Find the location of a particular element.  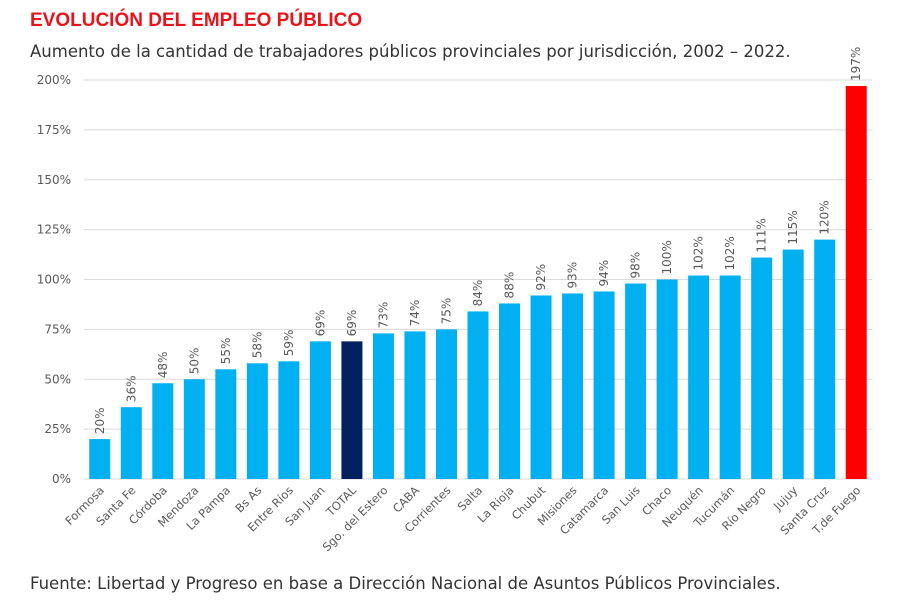

data-label: 58% is located at coordinates (257, 345).